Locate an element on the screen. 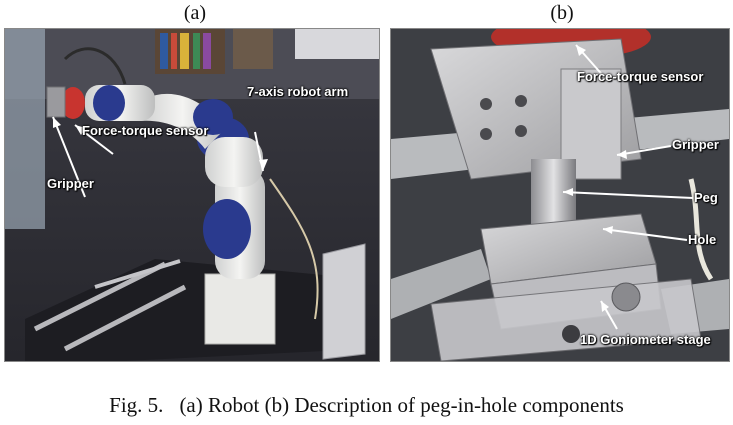  panel-a-letter: (a) is located at coordinates (195, 13).